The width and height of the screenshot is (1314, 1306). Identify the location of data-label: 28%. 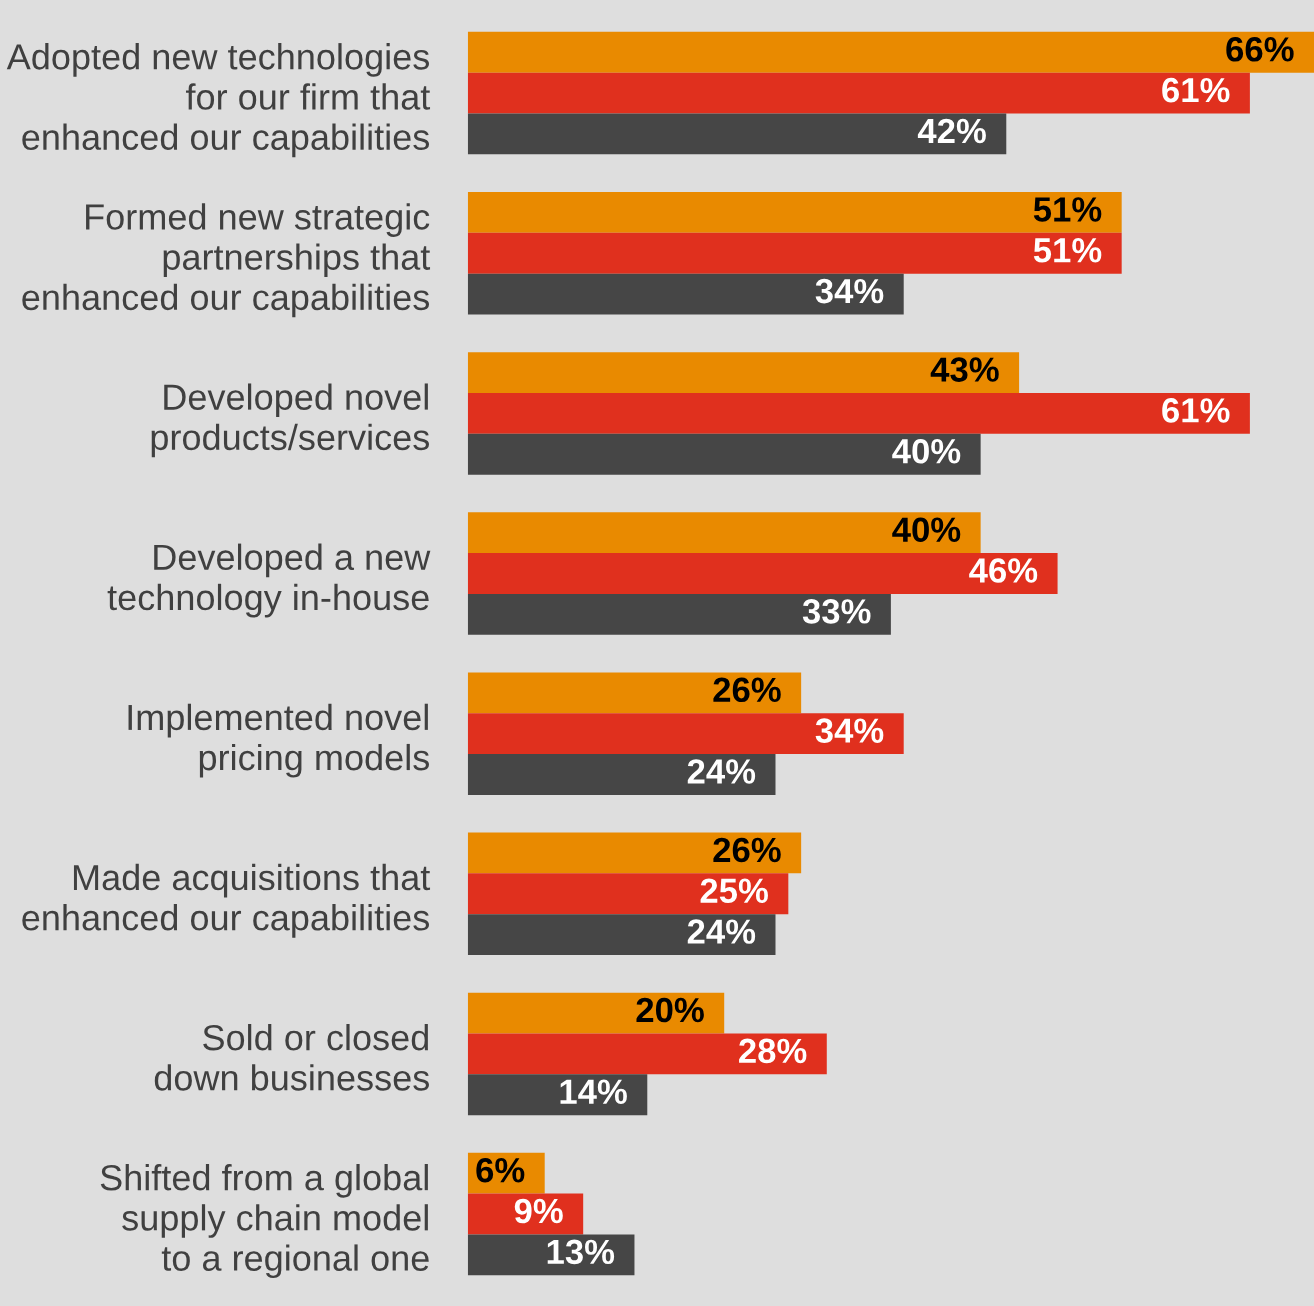
(773, 1051).